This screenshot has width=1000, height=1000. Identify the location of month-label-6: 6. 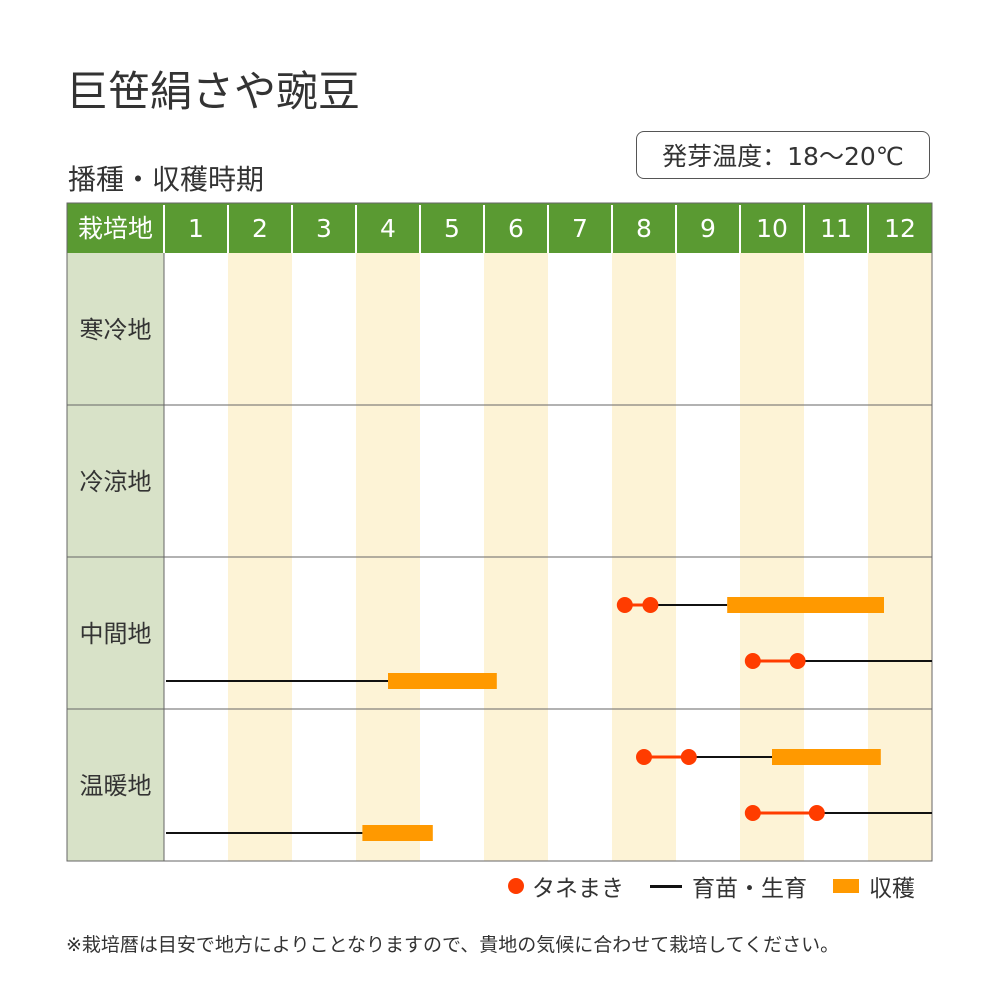
(516, 228).